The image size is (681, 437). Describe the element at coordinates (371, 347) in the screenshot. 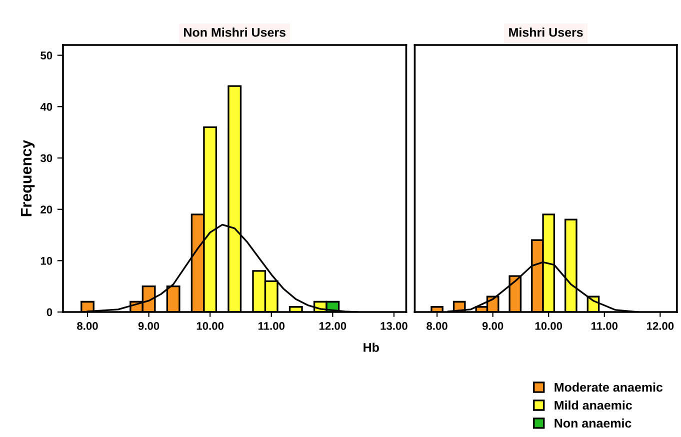

I see `x-axis-title: Hb` at that location.